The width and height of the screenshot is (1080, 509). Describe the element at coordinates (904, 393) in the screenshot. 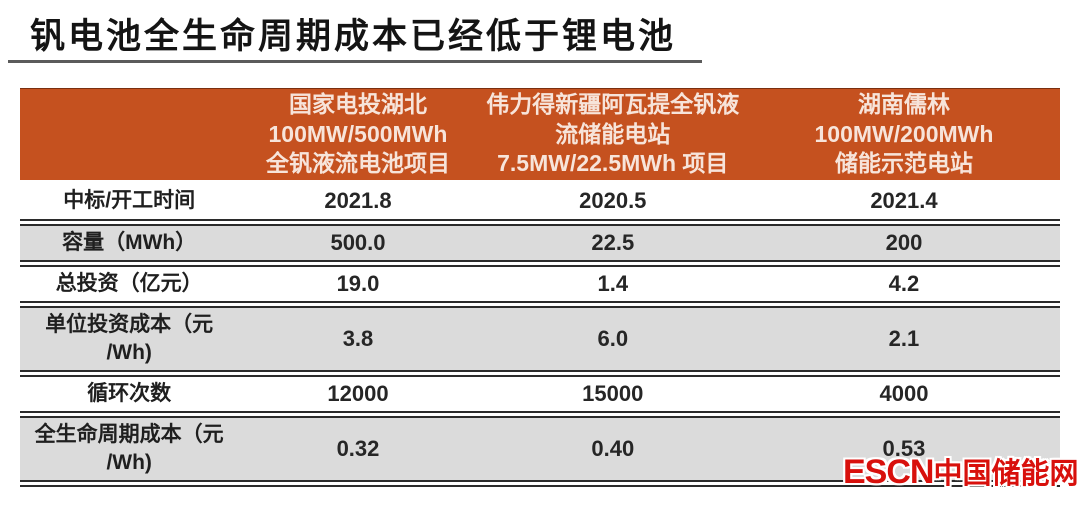

I see `value-cell: 4000` at that location.